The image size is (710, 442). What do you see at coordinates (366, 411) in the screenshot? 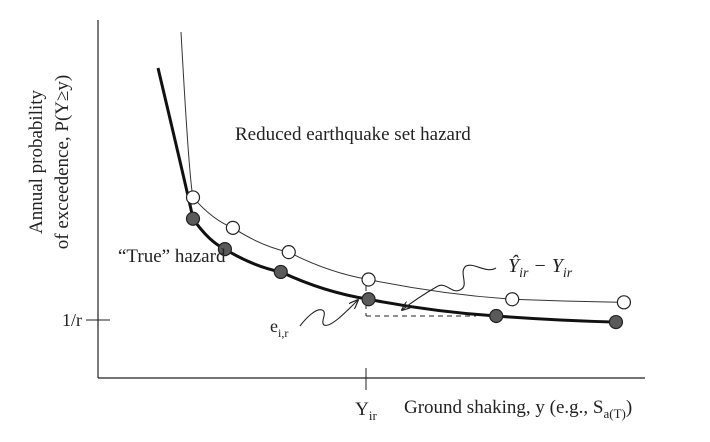
I see `x-tick-label: Yir` at bounding box center [366, 411].